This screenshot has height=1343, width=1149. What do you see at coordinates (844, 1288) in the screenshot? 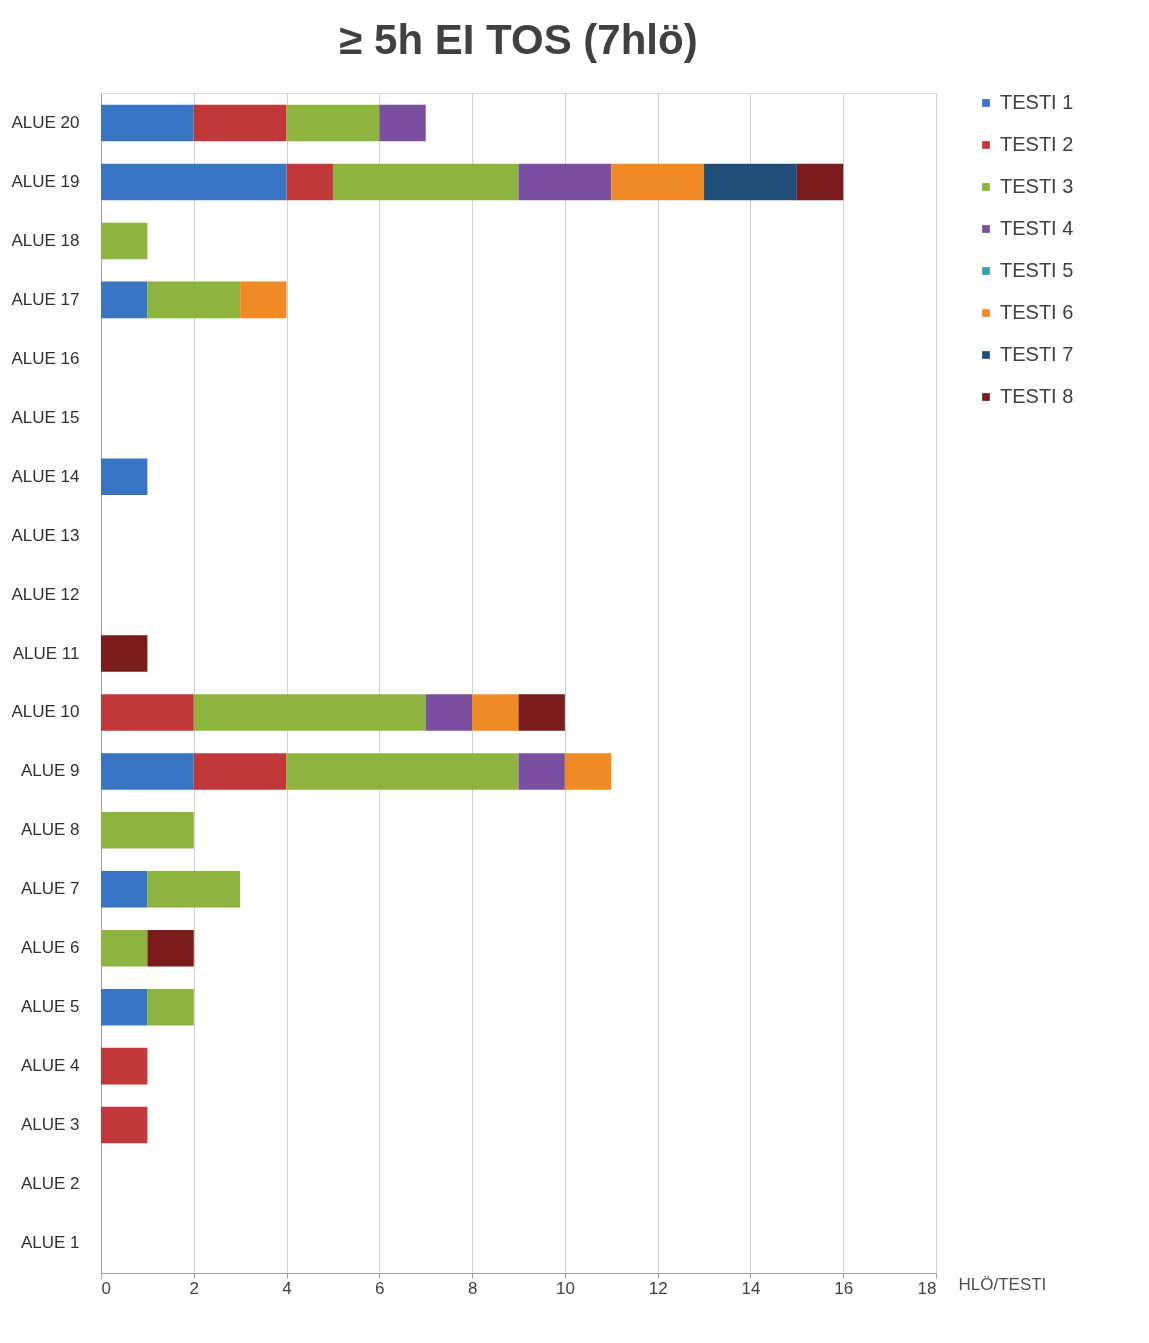
I see `x-tick-label: 16` at bounding box center [844, 1288].